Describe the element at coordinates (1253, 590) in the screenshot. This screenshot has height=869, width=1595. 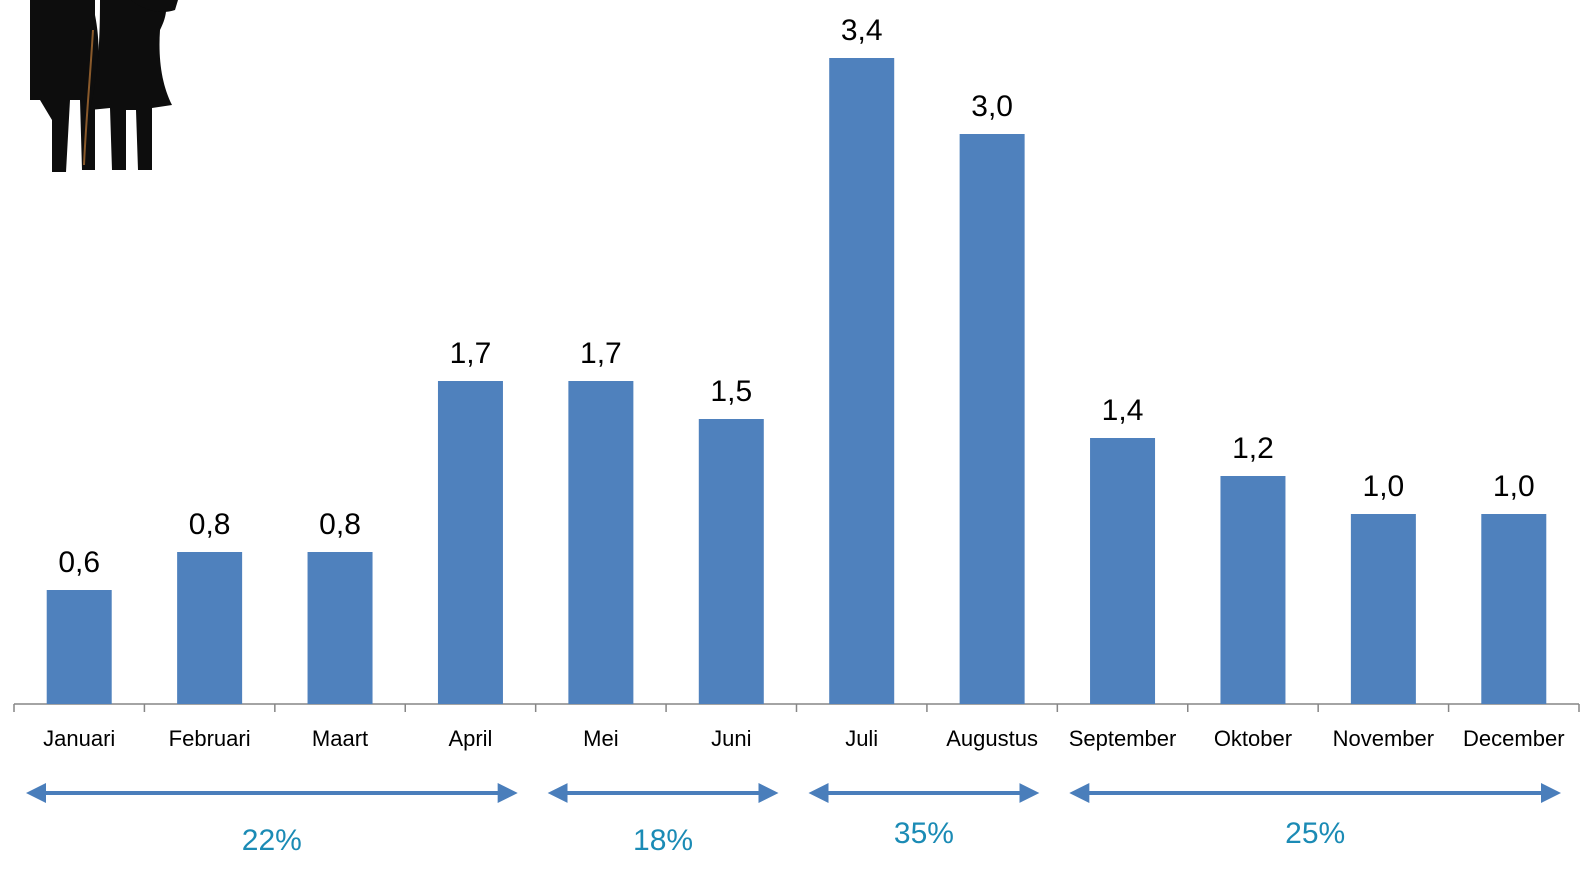
I see `bar-oktober` at that location.